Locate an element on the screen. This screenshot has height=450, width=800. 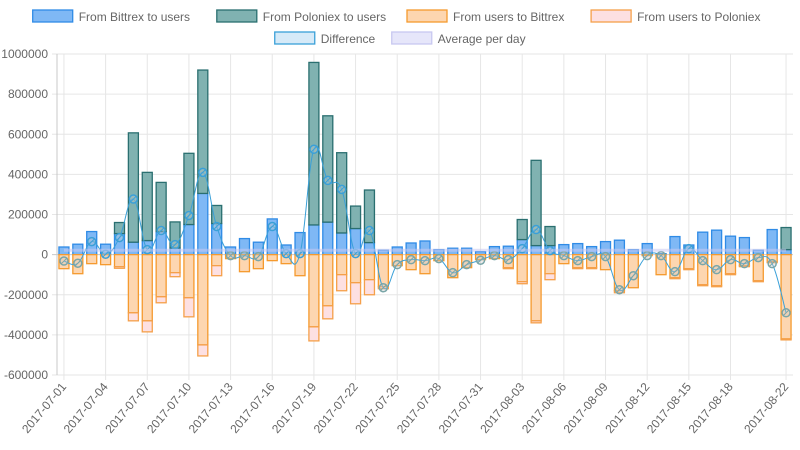
x-tick-label: 2017-08-22 is located at coordinates (766, 408).